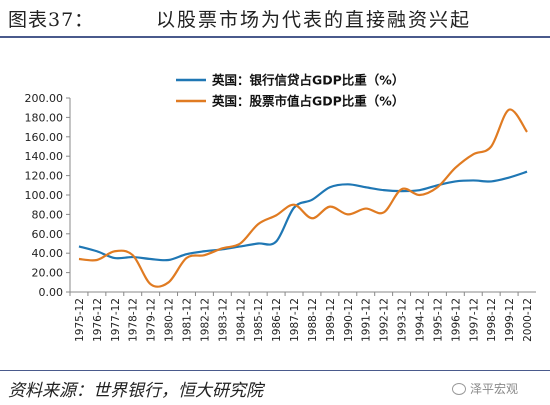  What do you see at coordinates (308, 80) in the screenshot?
I see `legend-label-1: 英国：银行信贷占GDP比重（%）` at bounding box center [308, 80].